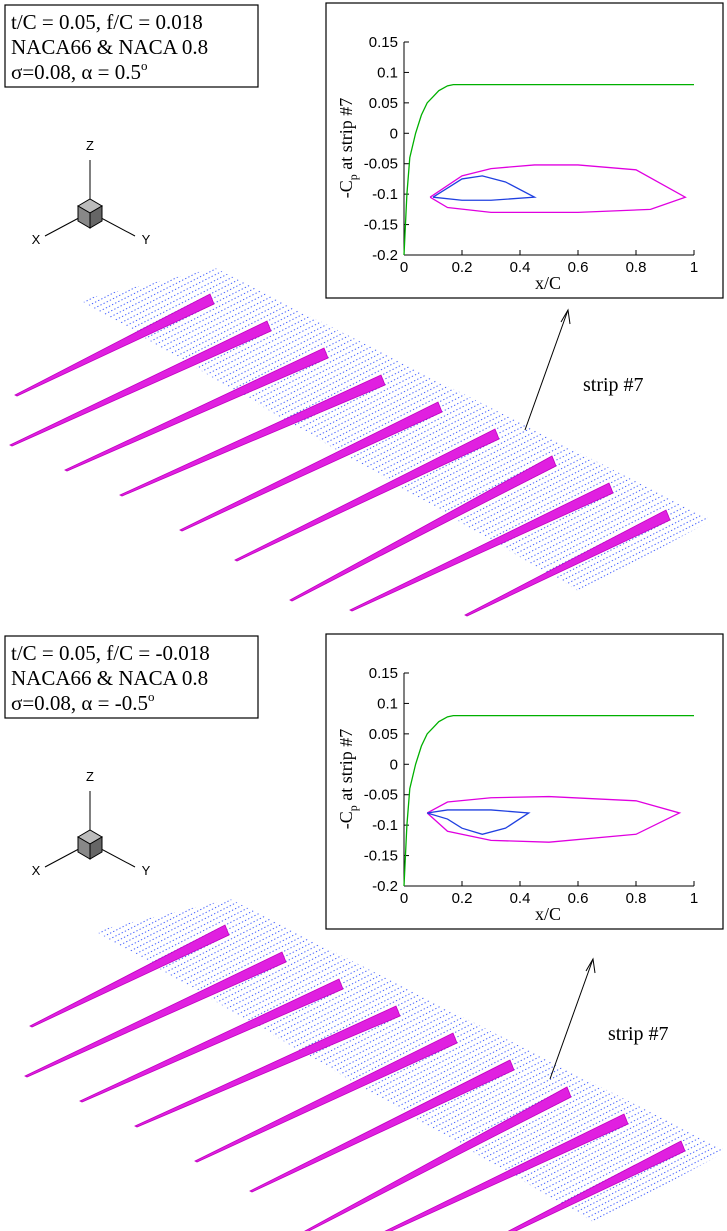  What do you see at coordinates (76, 72) in the screenshot?
I see `case-text-main: σ=0.08, α = 0.5` at bounding box center [76, 72].